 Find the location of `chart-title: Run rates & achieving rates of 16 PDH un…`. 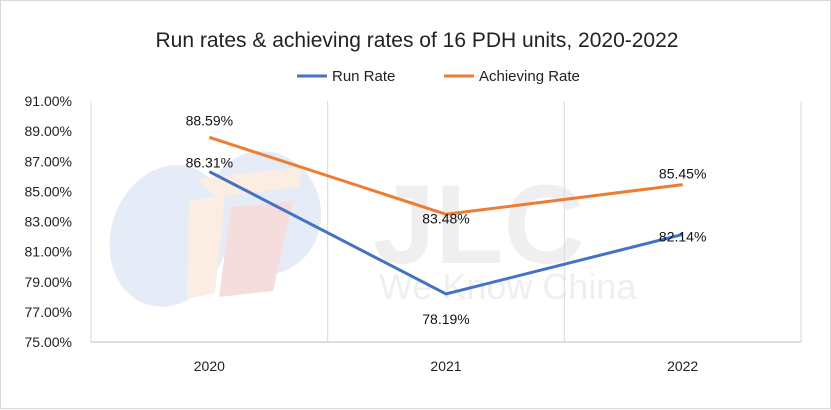

chart-title: Run rates & achieving rates of 16 PDH un… is located at coordinates (417, 40).